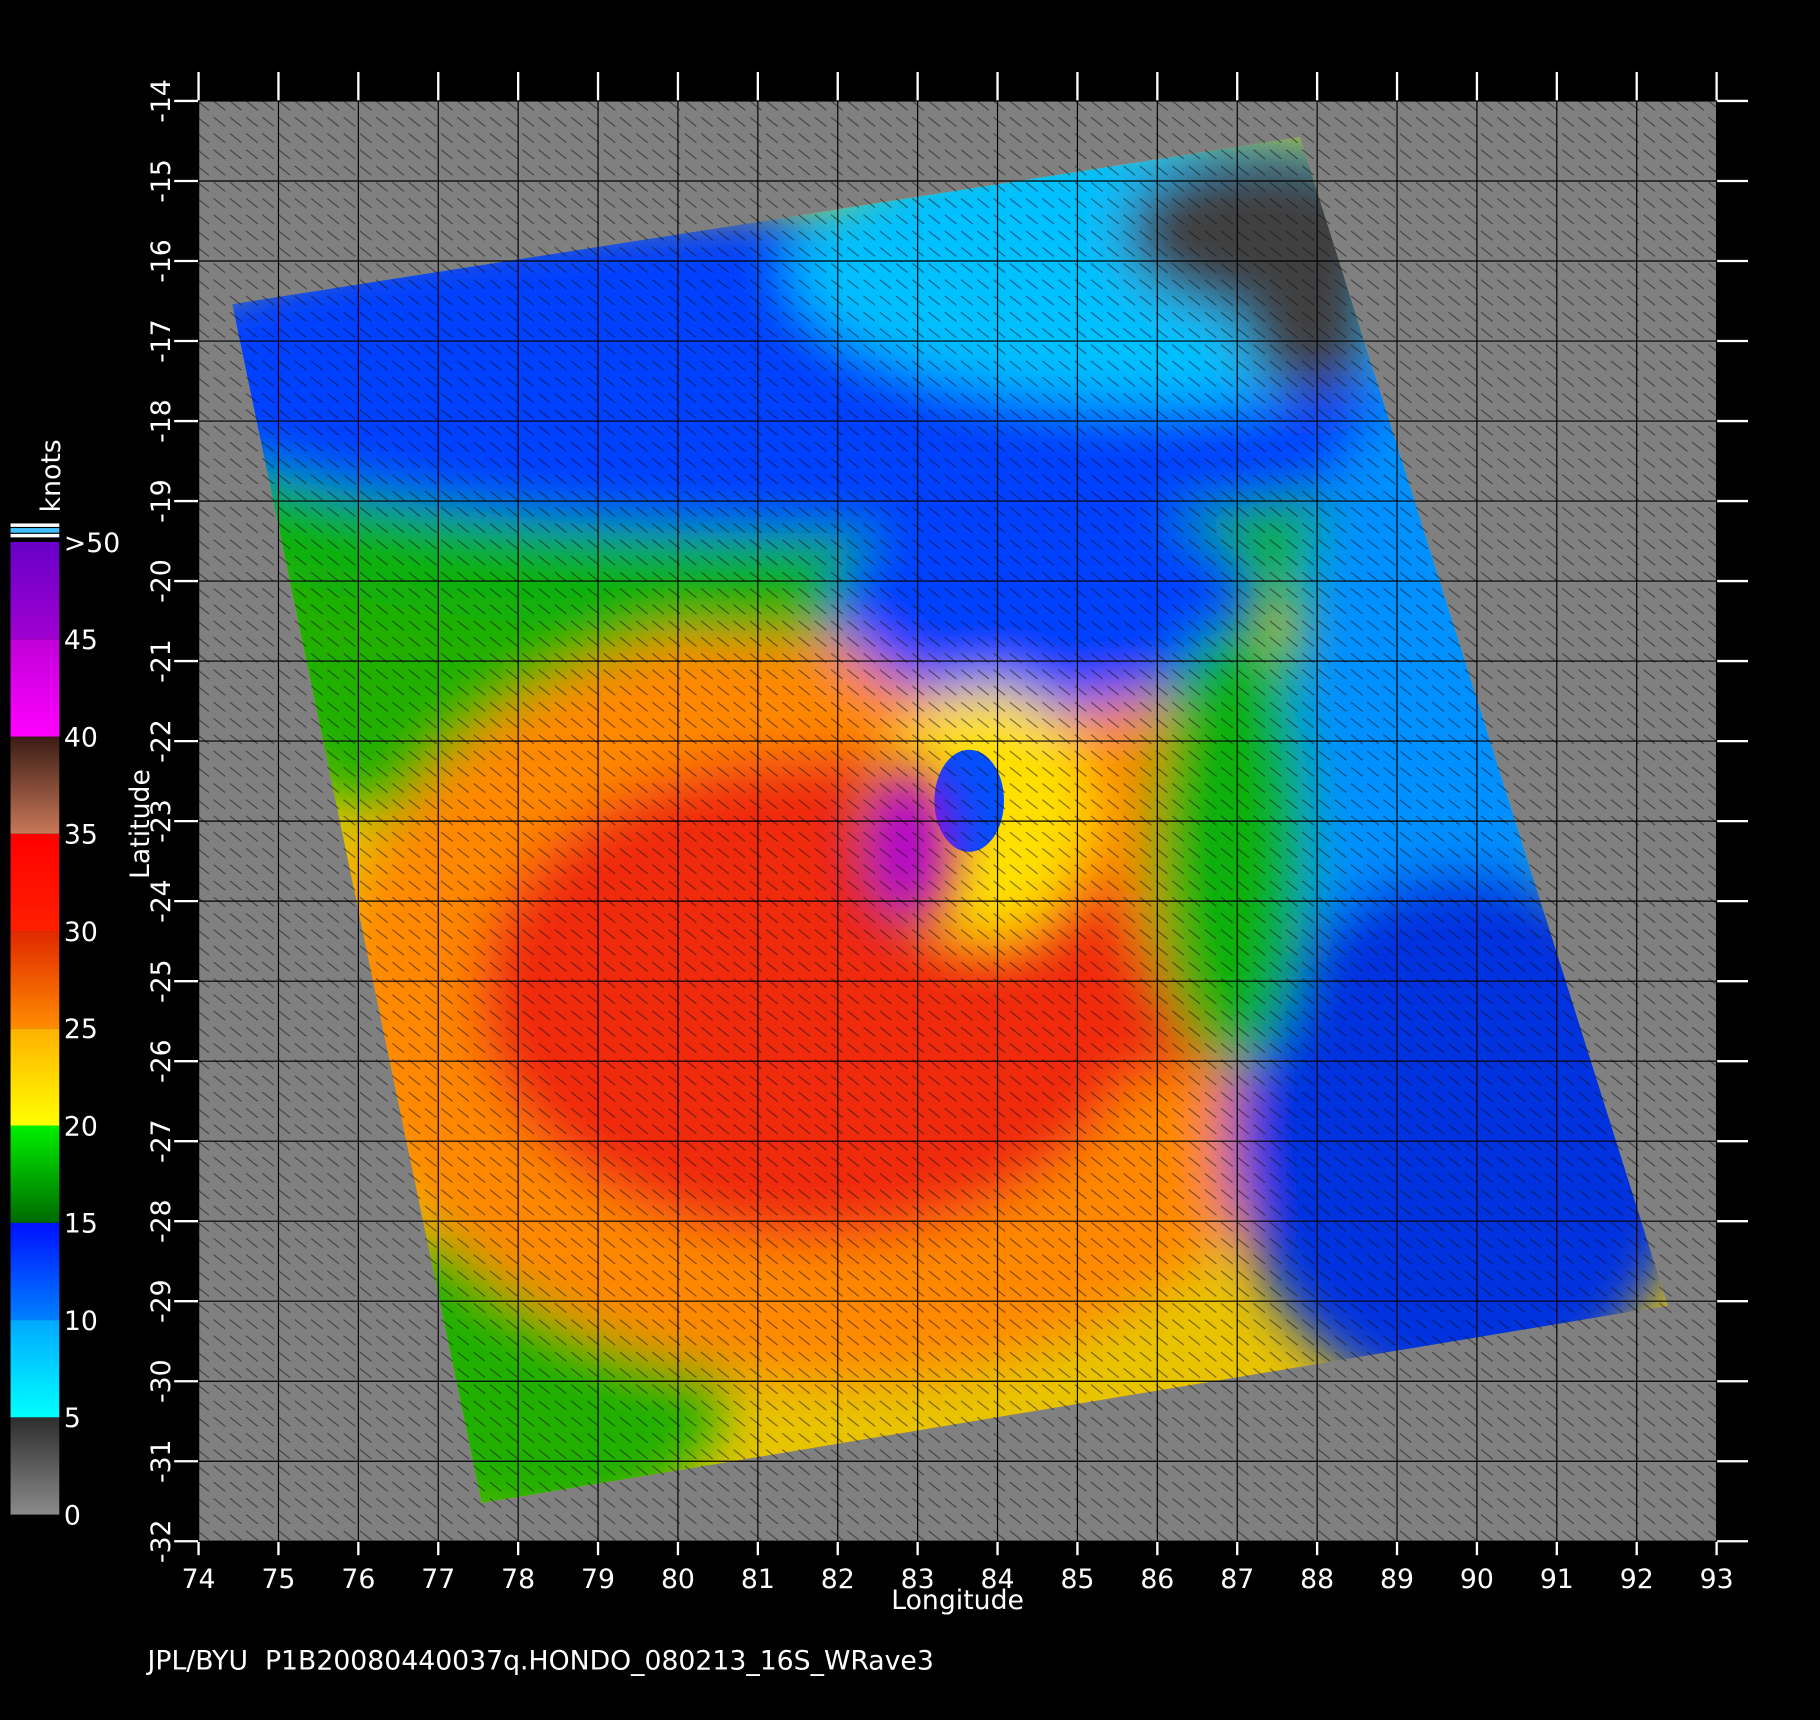 The image size is (1820, 1720). I want to click on x-tick-label: 84, so click(998, 1579).